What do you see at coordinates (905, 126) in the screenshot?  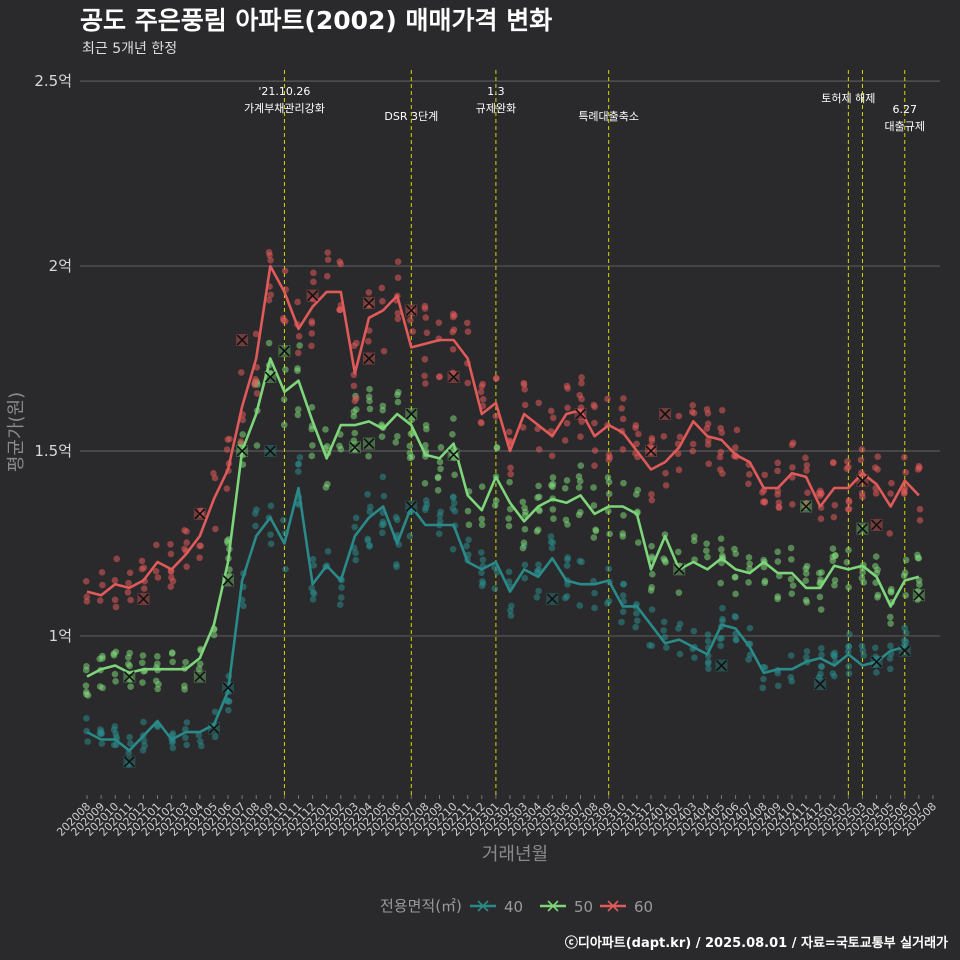 I see `event-label: 대출규제` at bounding box center [905, 126].